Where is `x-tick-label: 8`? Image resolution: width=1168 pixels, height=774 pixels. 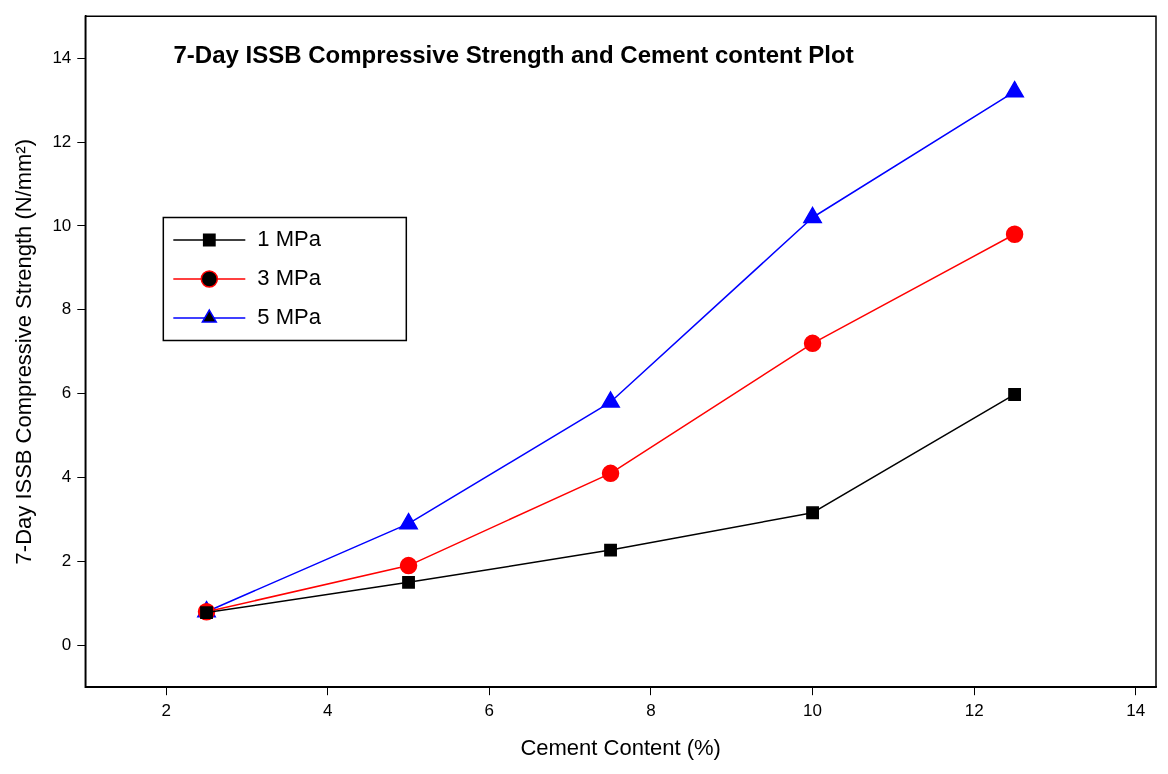 x-tick-label: 8 is located at coordinates (651, 711).